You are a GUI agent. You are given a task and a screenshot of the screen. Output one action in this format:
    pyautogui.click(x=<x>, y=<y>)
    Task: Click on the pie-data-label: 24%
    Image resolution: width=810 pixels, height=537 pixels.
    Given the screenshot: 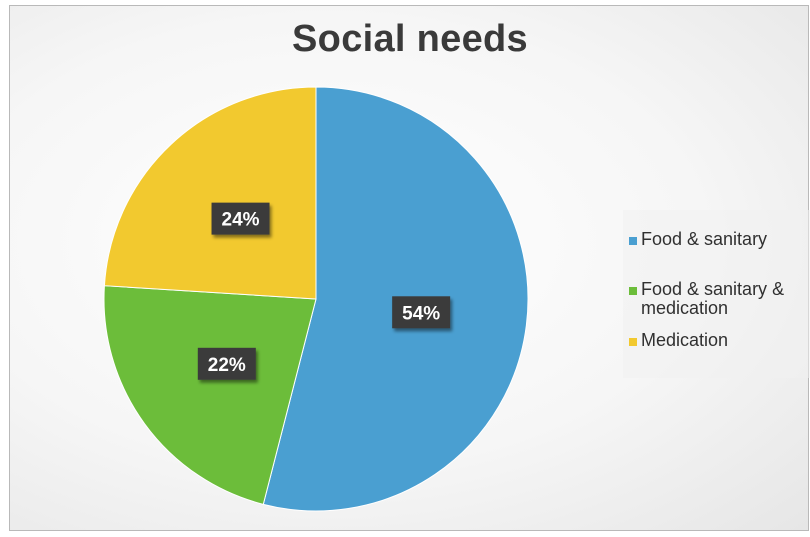 What is the action you would take?
    pyautogui.click(x=240, y=218)
    